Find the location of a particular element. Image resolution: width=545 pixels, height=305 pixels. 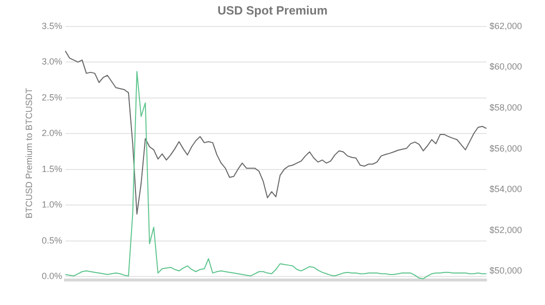

y2-tick-label: $52,000 is located at coordinates (505, 229).